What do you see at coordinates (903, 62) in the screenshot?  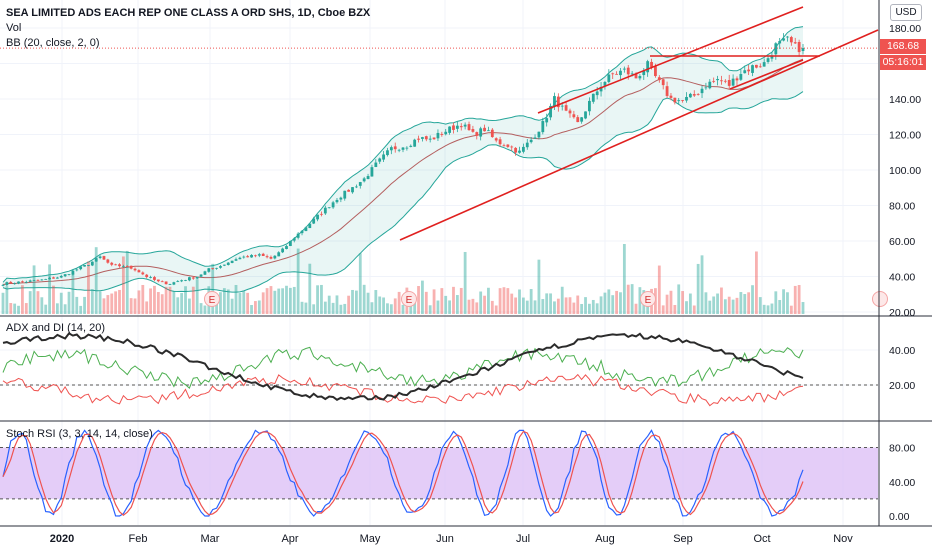 I see `countdown-badge: 05:16:01` at bounding box center [903, 62].